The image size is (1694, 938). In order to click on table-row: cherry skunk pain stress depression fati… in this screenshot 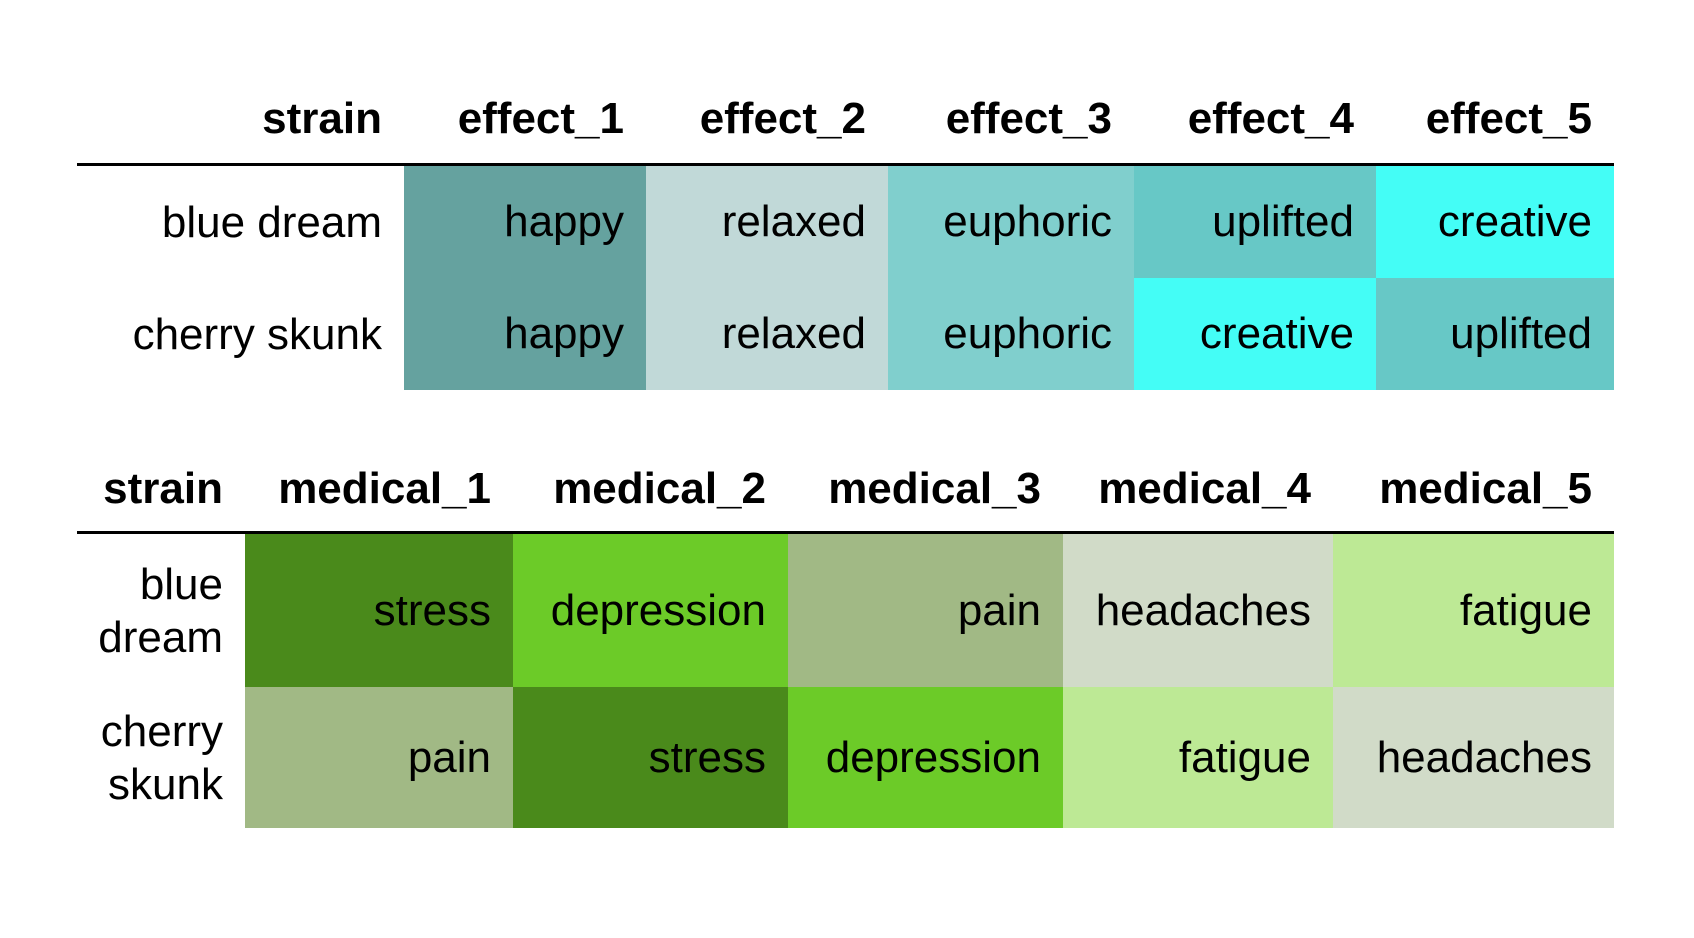, I will do `click(845, 757)`.